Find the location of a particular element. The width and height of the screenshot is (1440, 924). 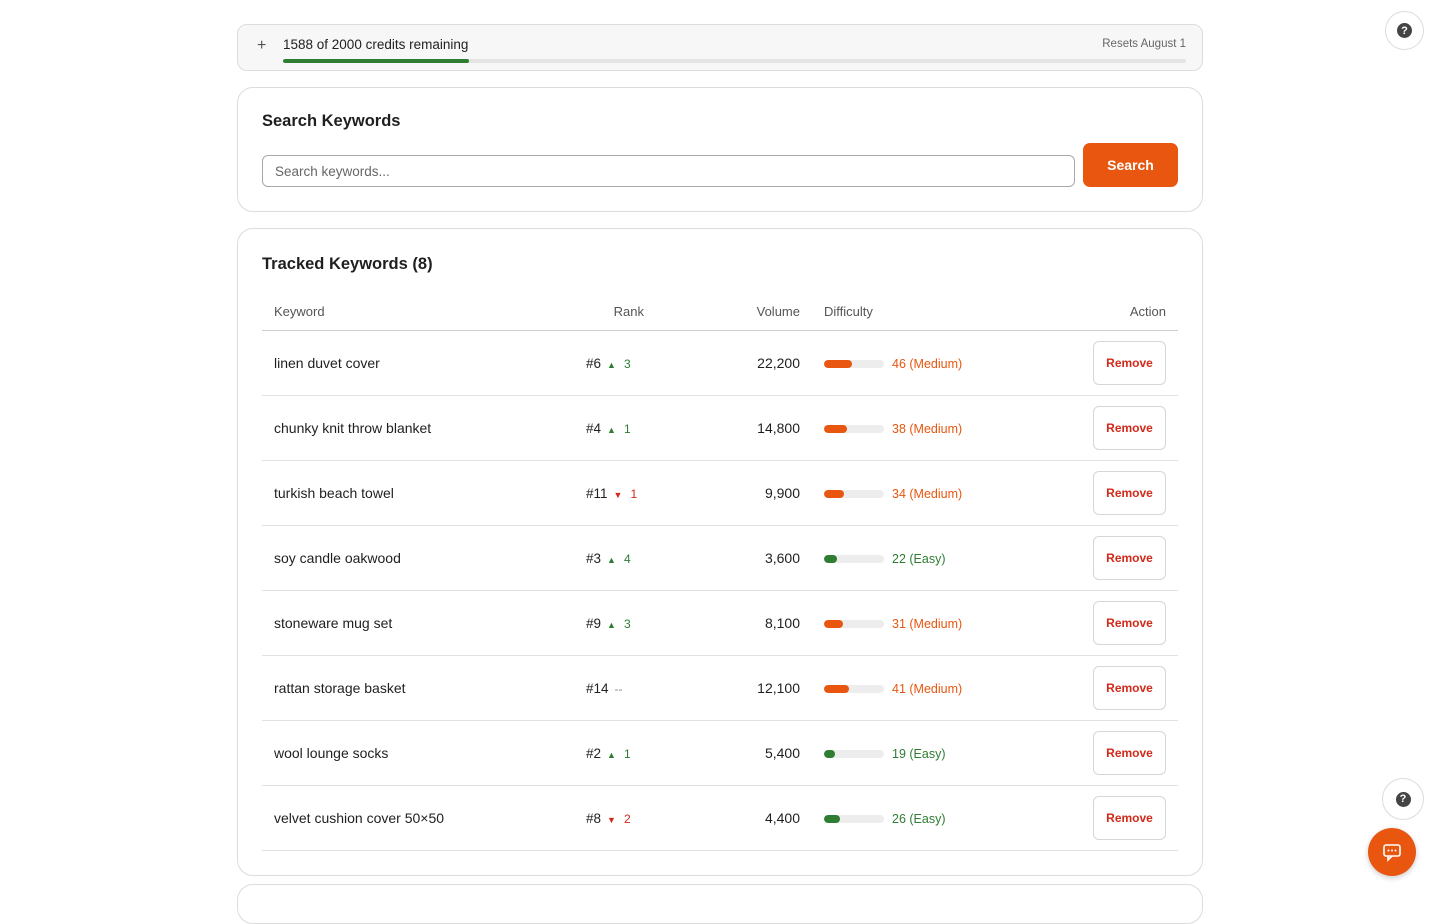

rank-change: ▲ 4 is located at coordinates (619, 559).